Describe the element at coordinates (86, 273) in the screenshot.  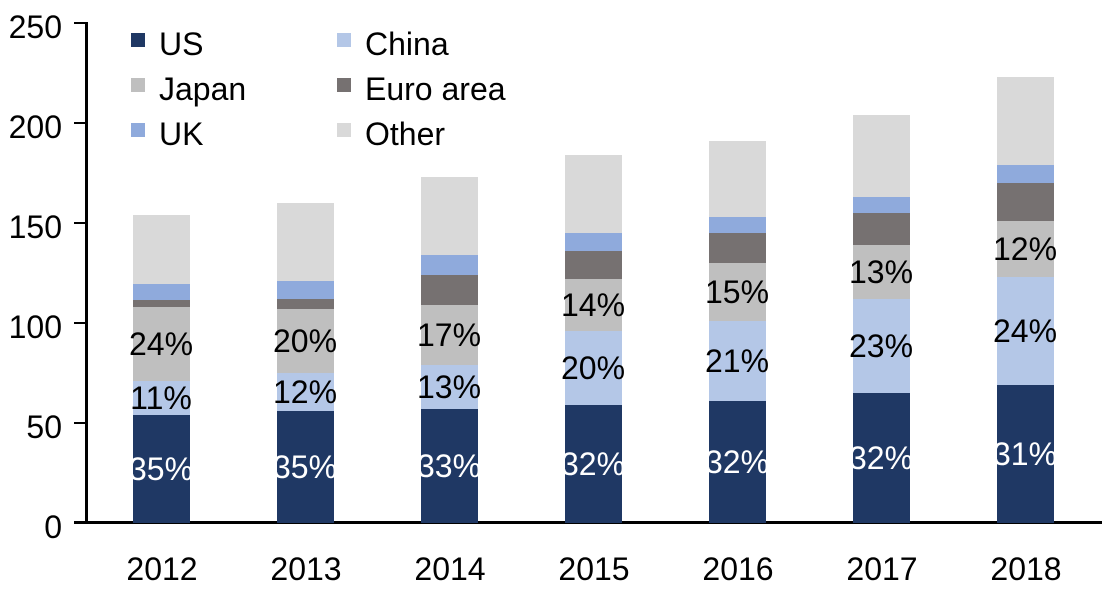
I see `y-axis-line` at that location.